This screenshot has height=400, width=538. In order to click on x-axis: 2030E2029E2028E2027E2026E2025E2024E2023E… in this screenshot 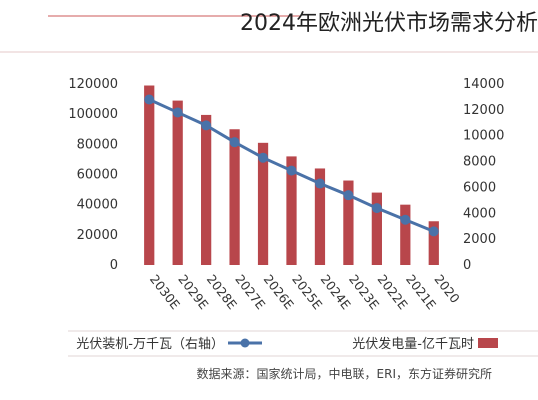, I will do `click(305, 292)`.